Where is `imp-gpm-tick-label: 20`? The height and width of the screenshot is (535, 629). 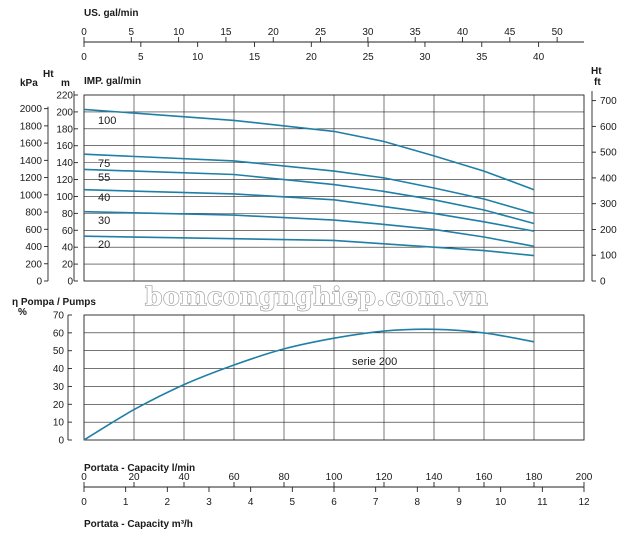 imp-gpm-tick-label: 20 is located at coordinates (312, 57).